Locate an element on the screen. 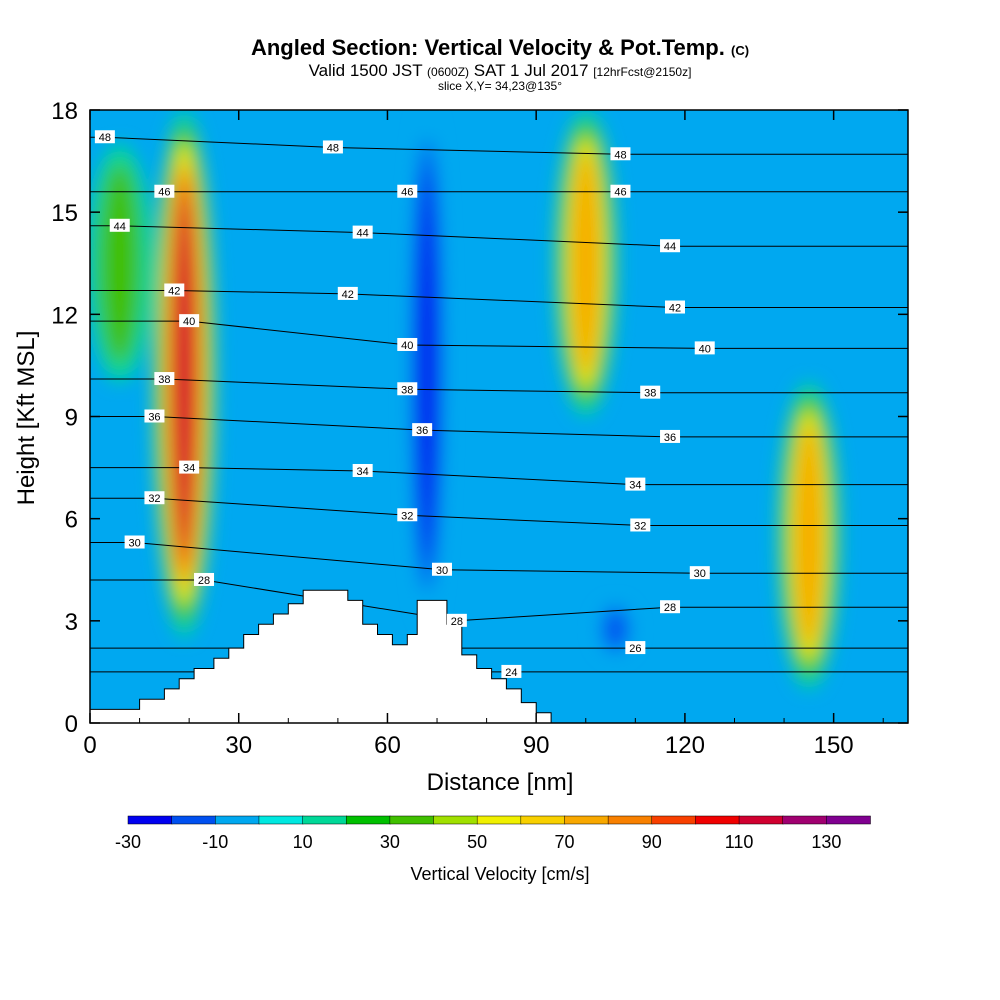  isentrope-label: 26 is located at coordinates (635, 648).